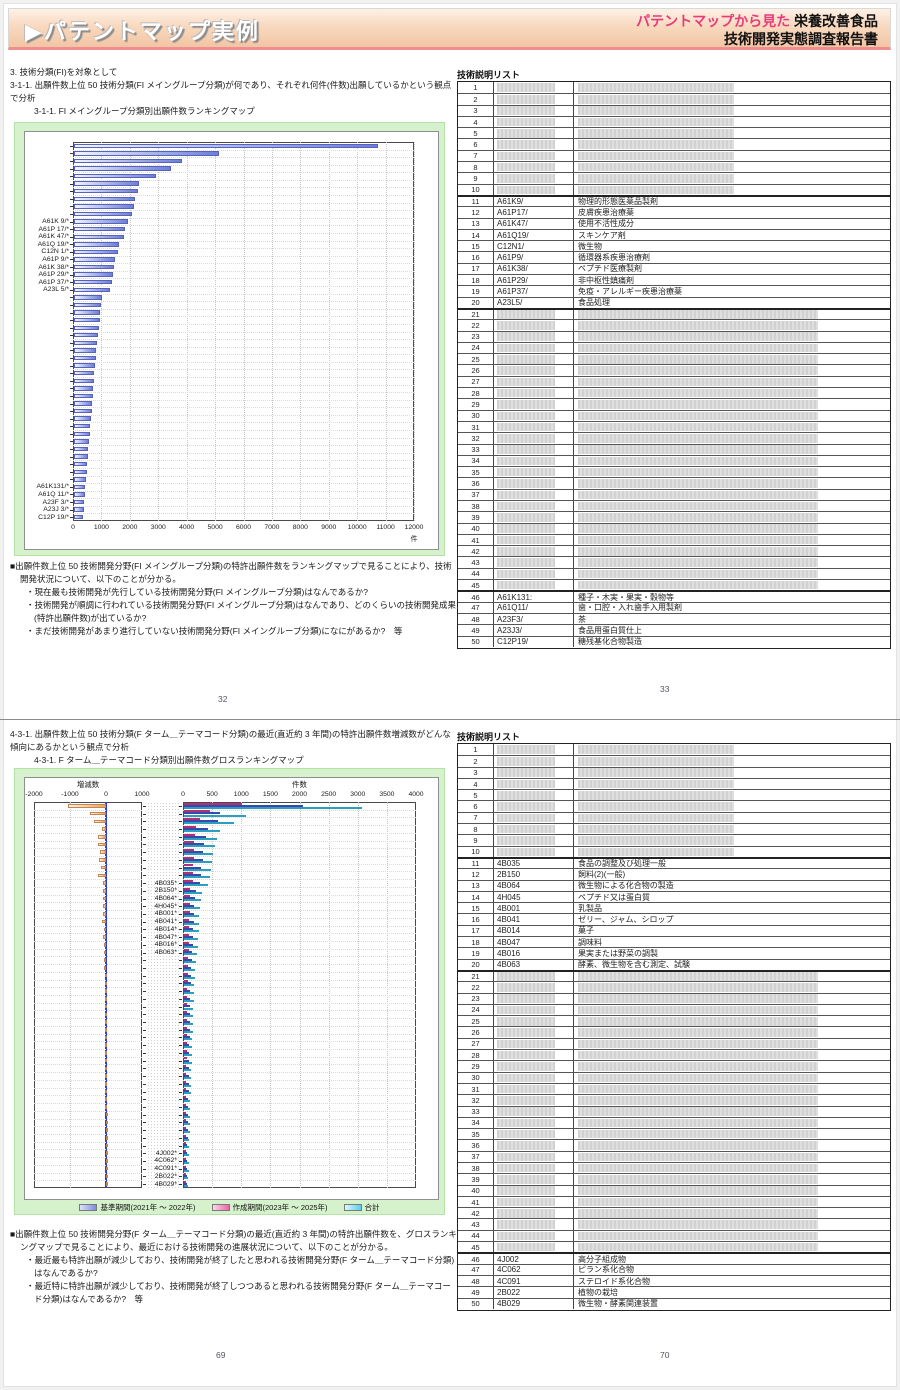 The height and width of the screenshot is (1390, 900). I want to click on row-number: 41, so click(476, 1202).